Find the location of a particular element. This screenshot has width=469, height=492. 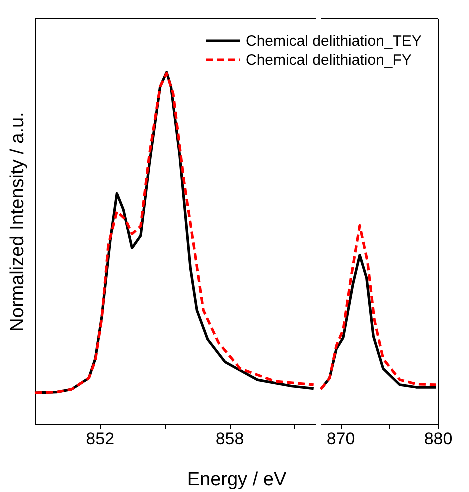

x-tick-label: 852 is located at coordinates (100, 439).